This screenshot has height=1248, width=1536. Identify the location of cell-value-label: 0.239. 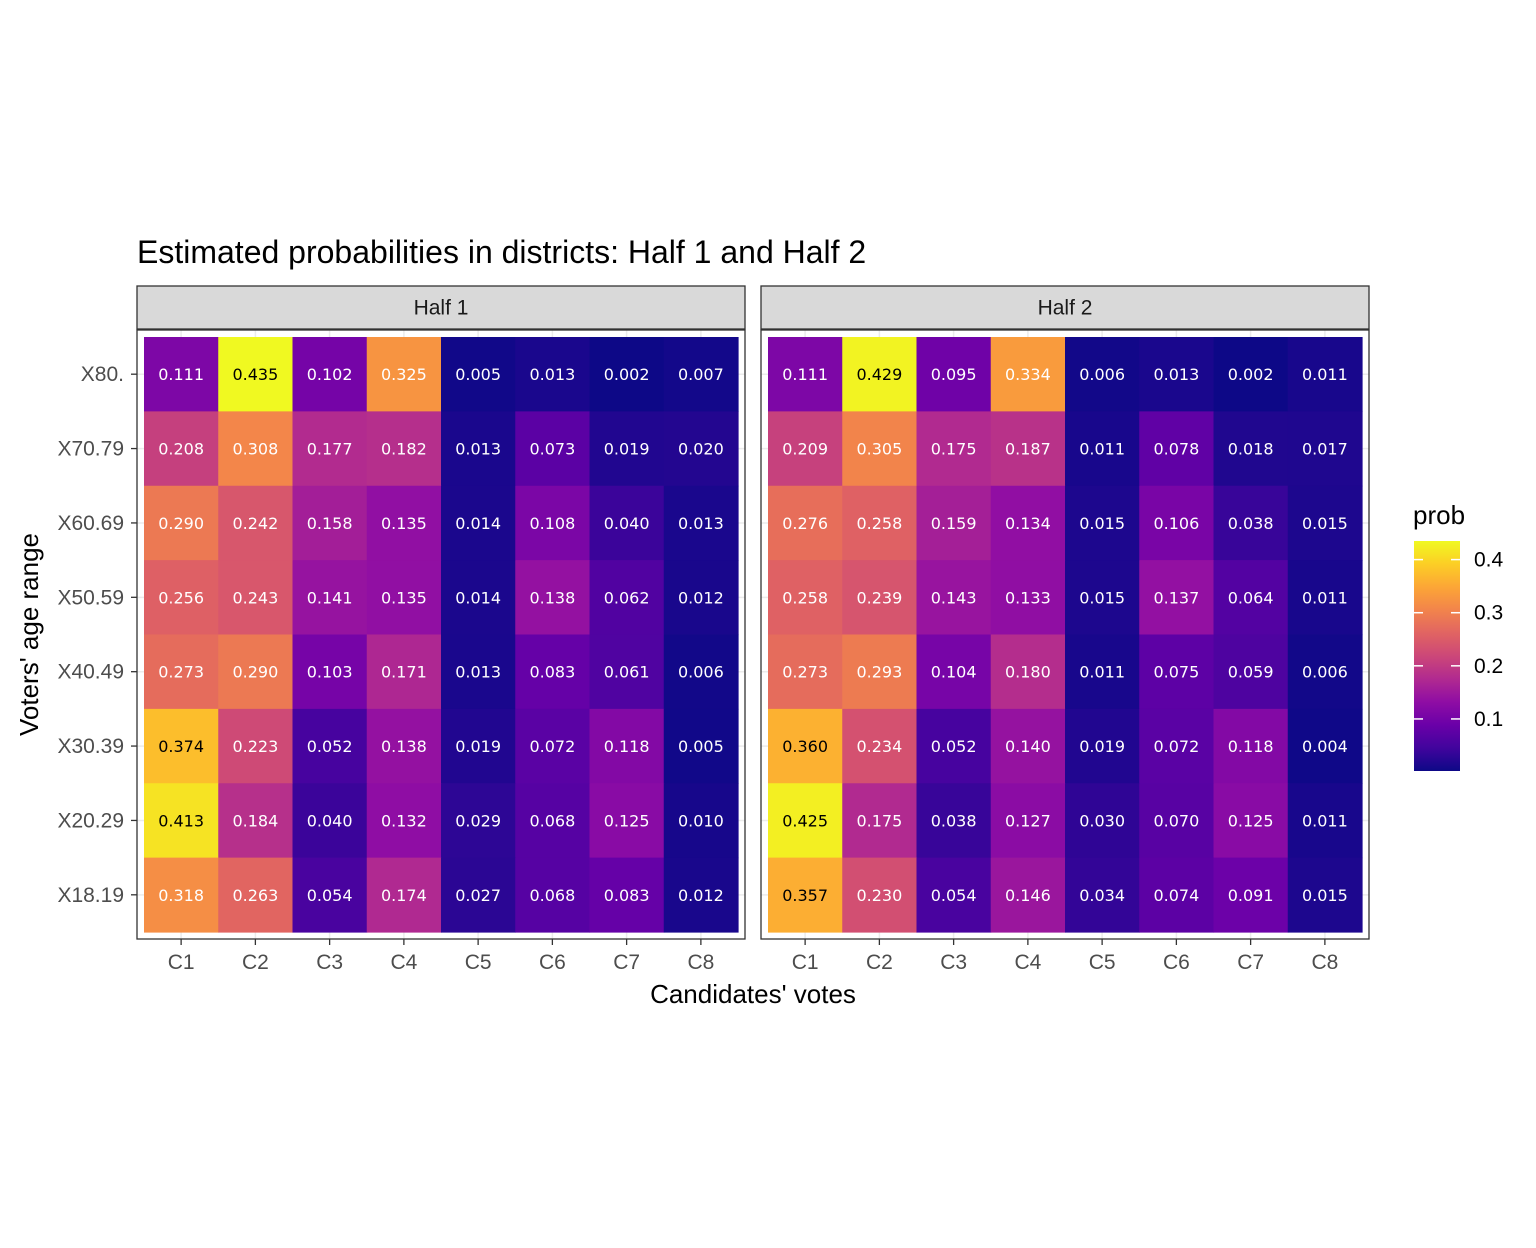
(879, 597).